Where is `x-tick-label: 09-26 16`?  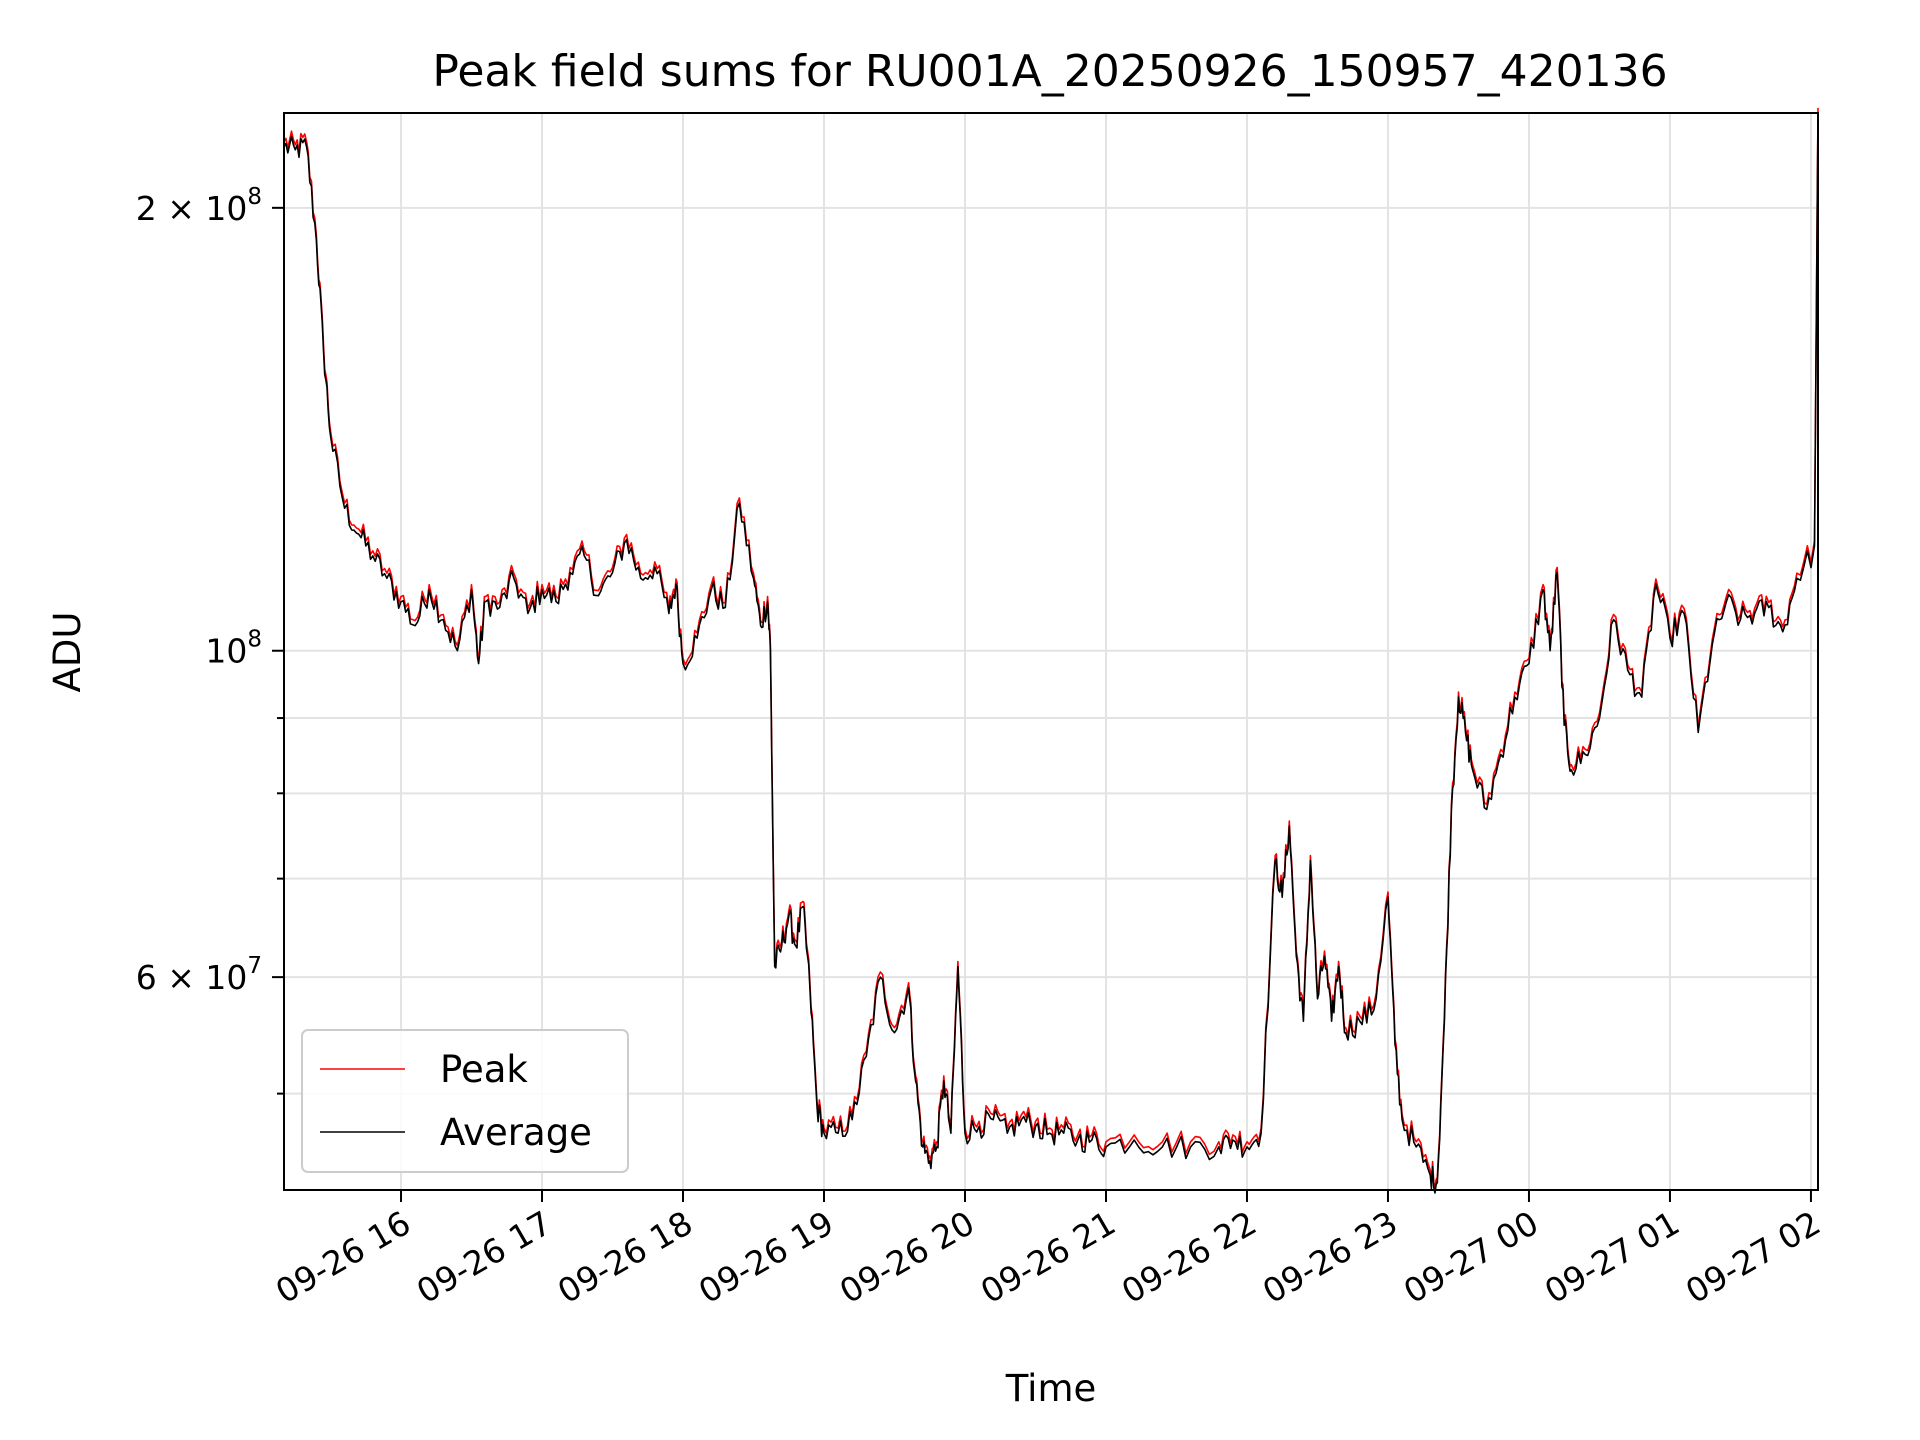
x-tick-label: 09-26 16 is located at coordinates (343, 1257).